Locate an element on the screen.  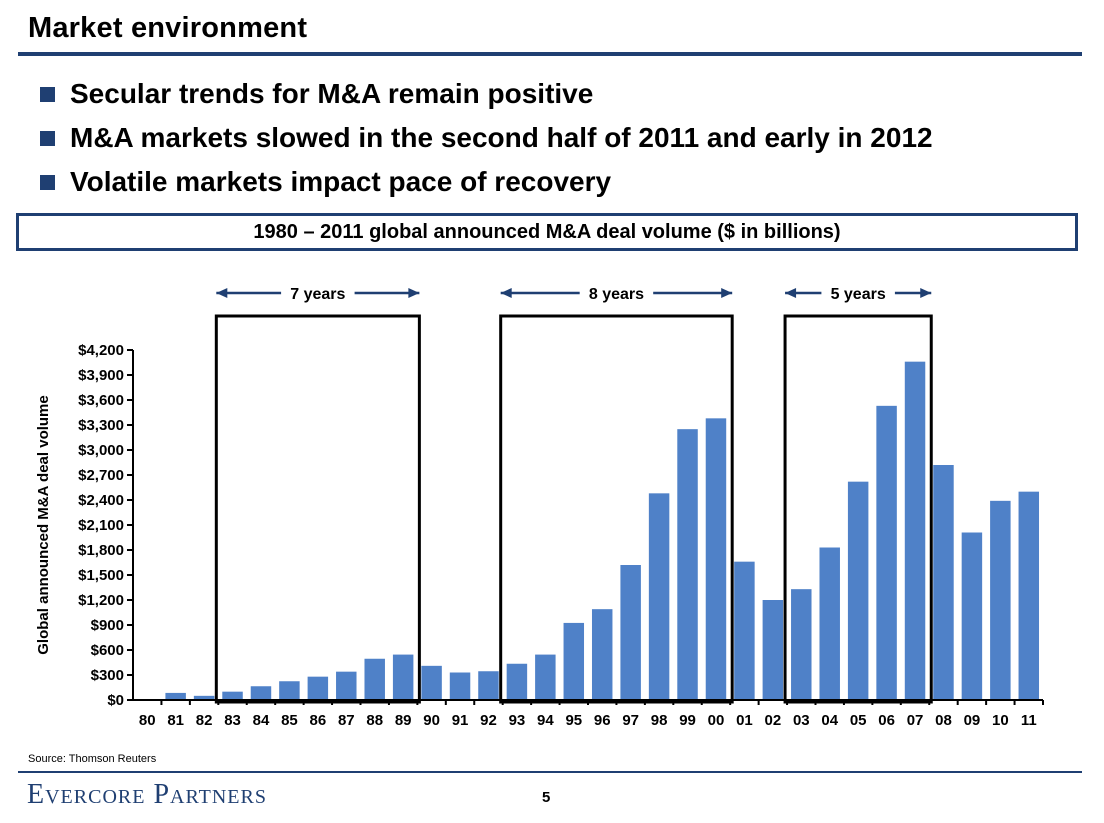
period-2-left-arrow-icon is located at coordinates (506, 293).